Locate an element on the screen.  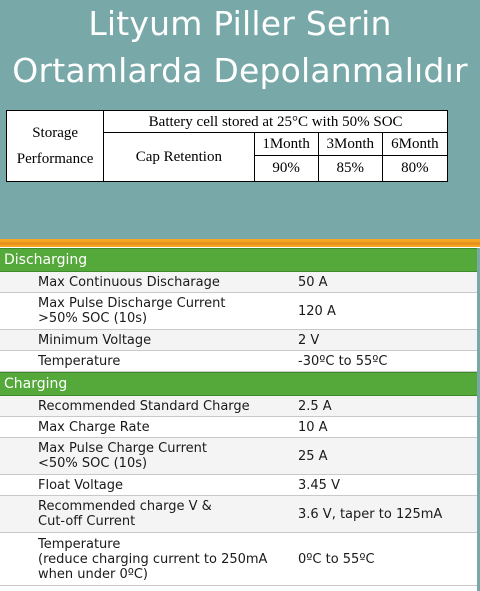
spec-value: 50 A is located at coordinates (313, 282).